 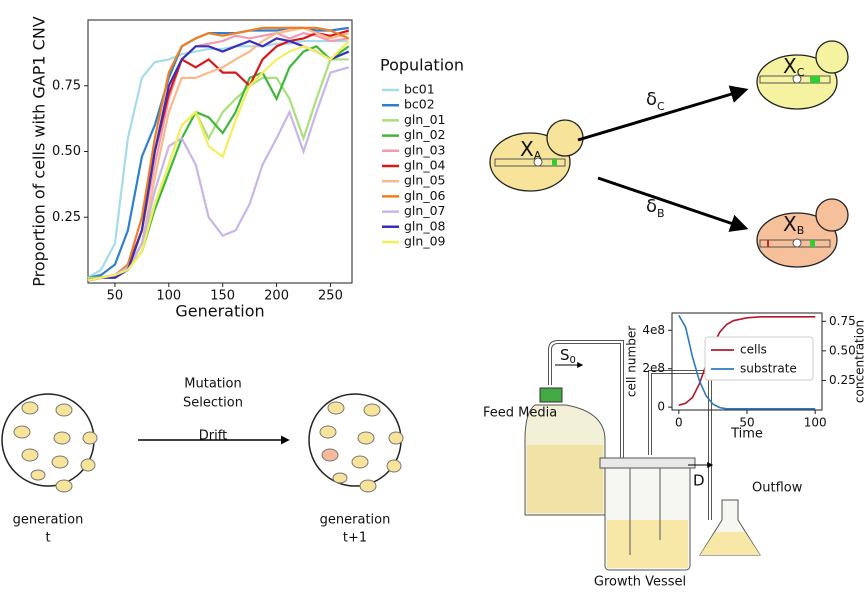 What do you see at coordinates (661, 407) in the screenshot?
I see `y-tick-label: 0` at bounding box center [661, 407].